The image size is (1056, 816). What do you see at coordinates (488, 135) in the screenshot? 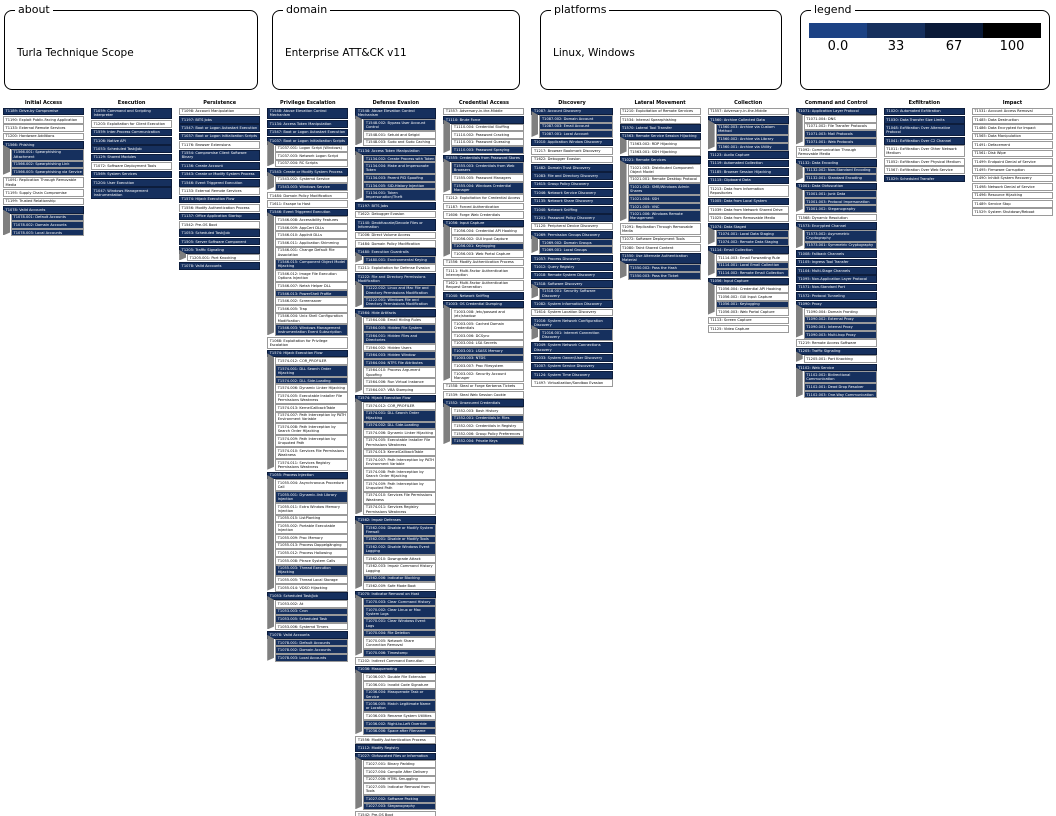
I see `subtechnique-cell: T1110.002: Password Cracking` at bounding box center [488, 135].